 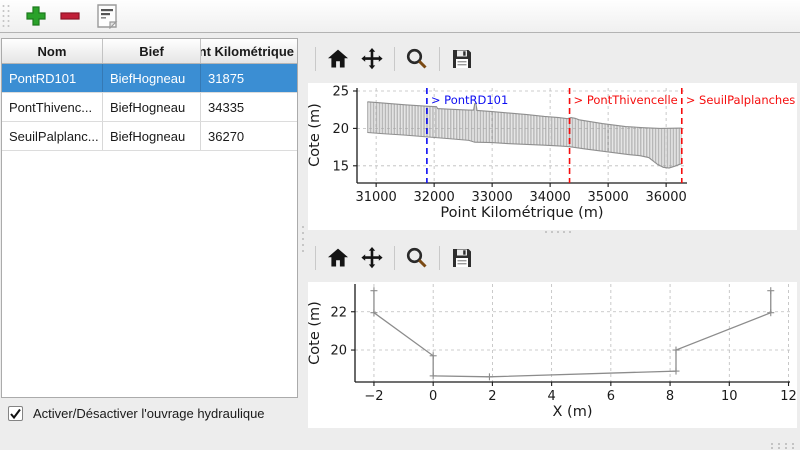 I want to click on toolbar-drag-handle, so click(x=6, y=16).